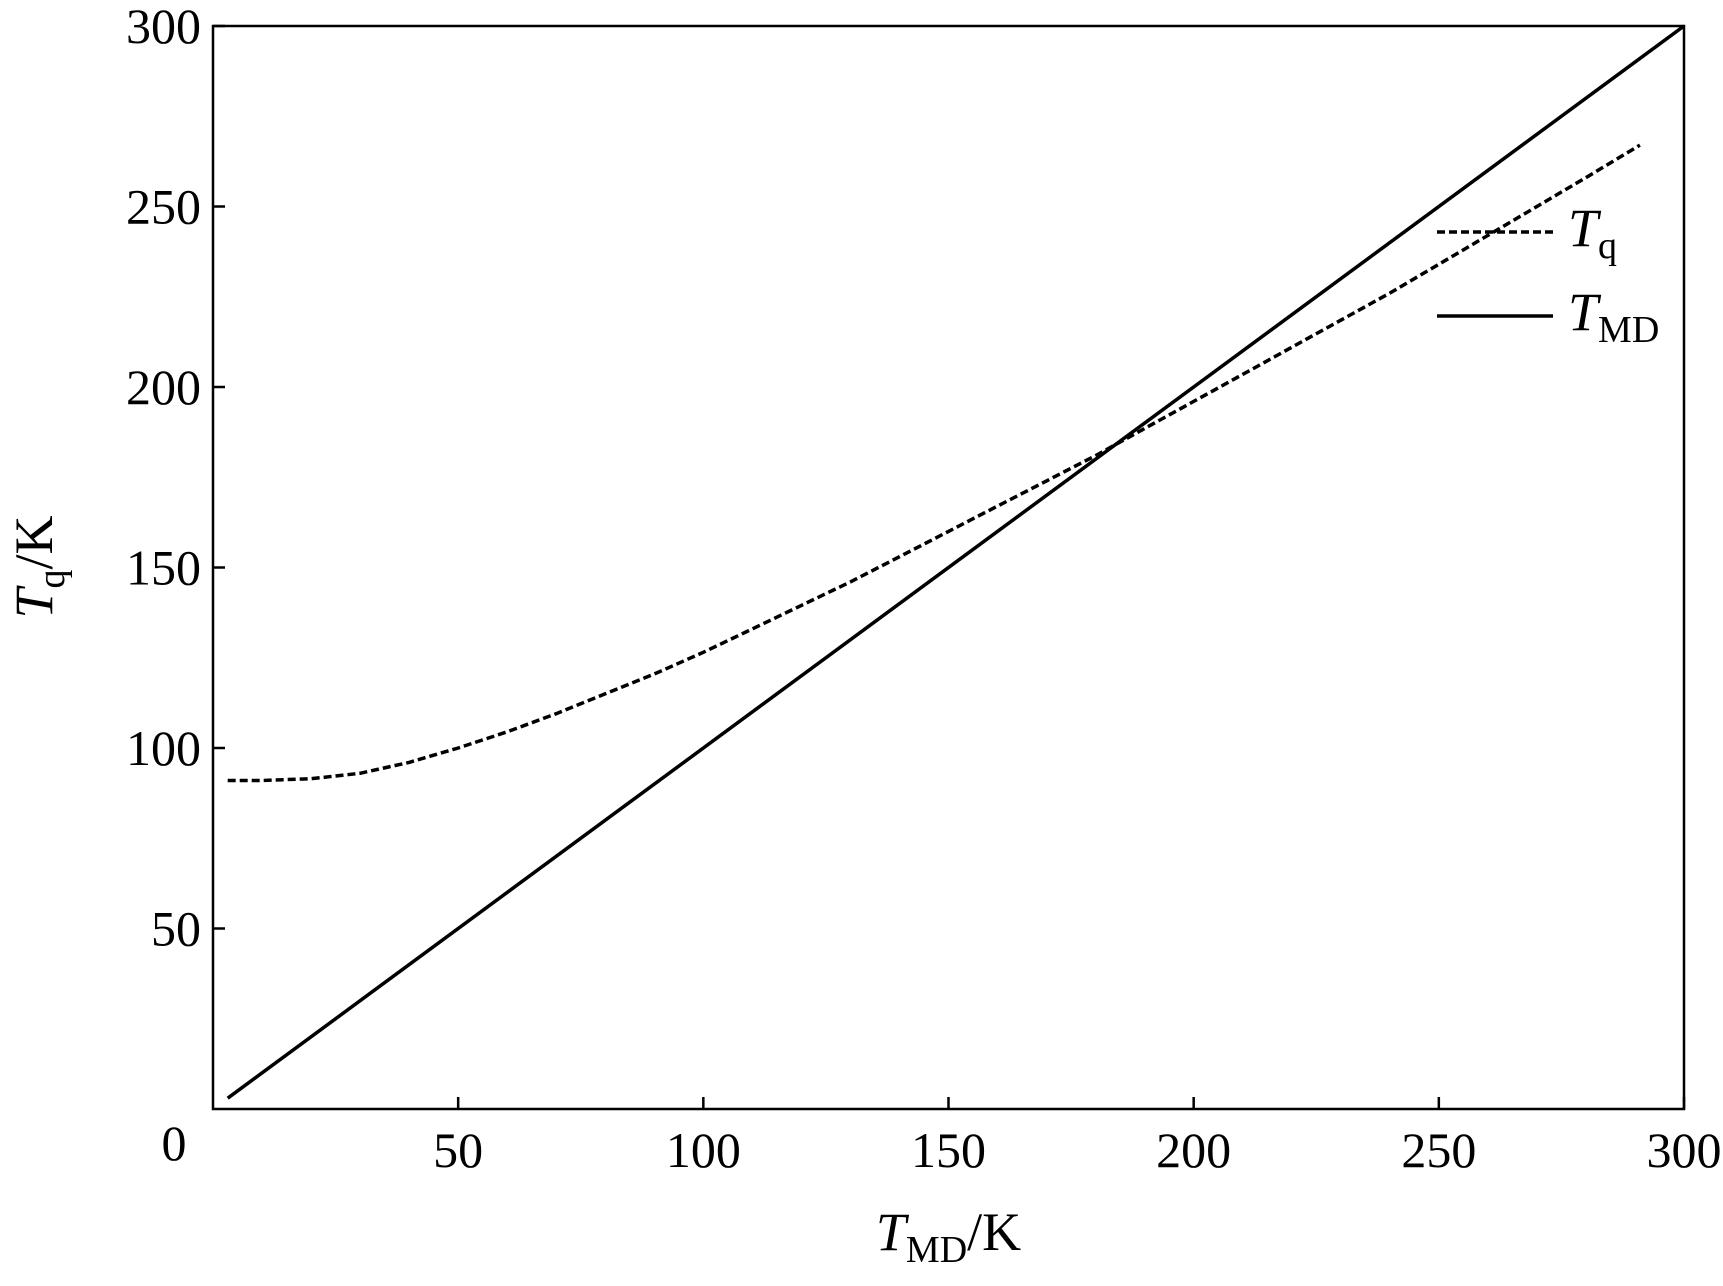 The width and height of the screenshot is (1723, 1286). I want to click on x-tick-label: 50, so click(458, 1150).